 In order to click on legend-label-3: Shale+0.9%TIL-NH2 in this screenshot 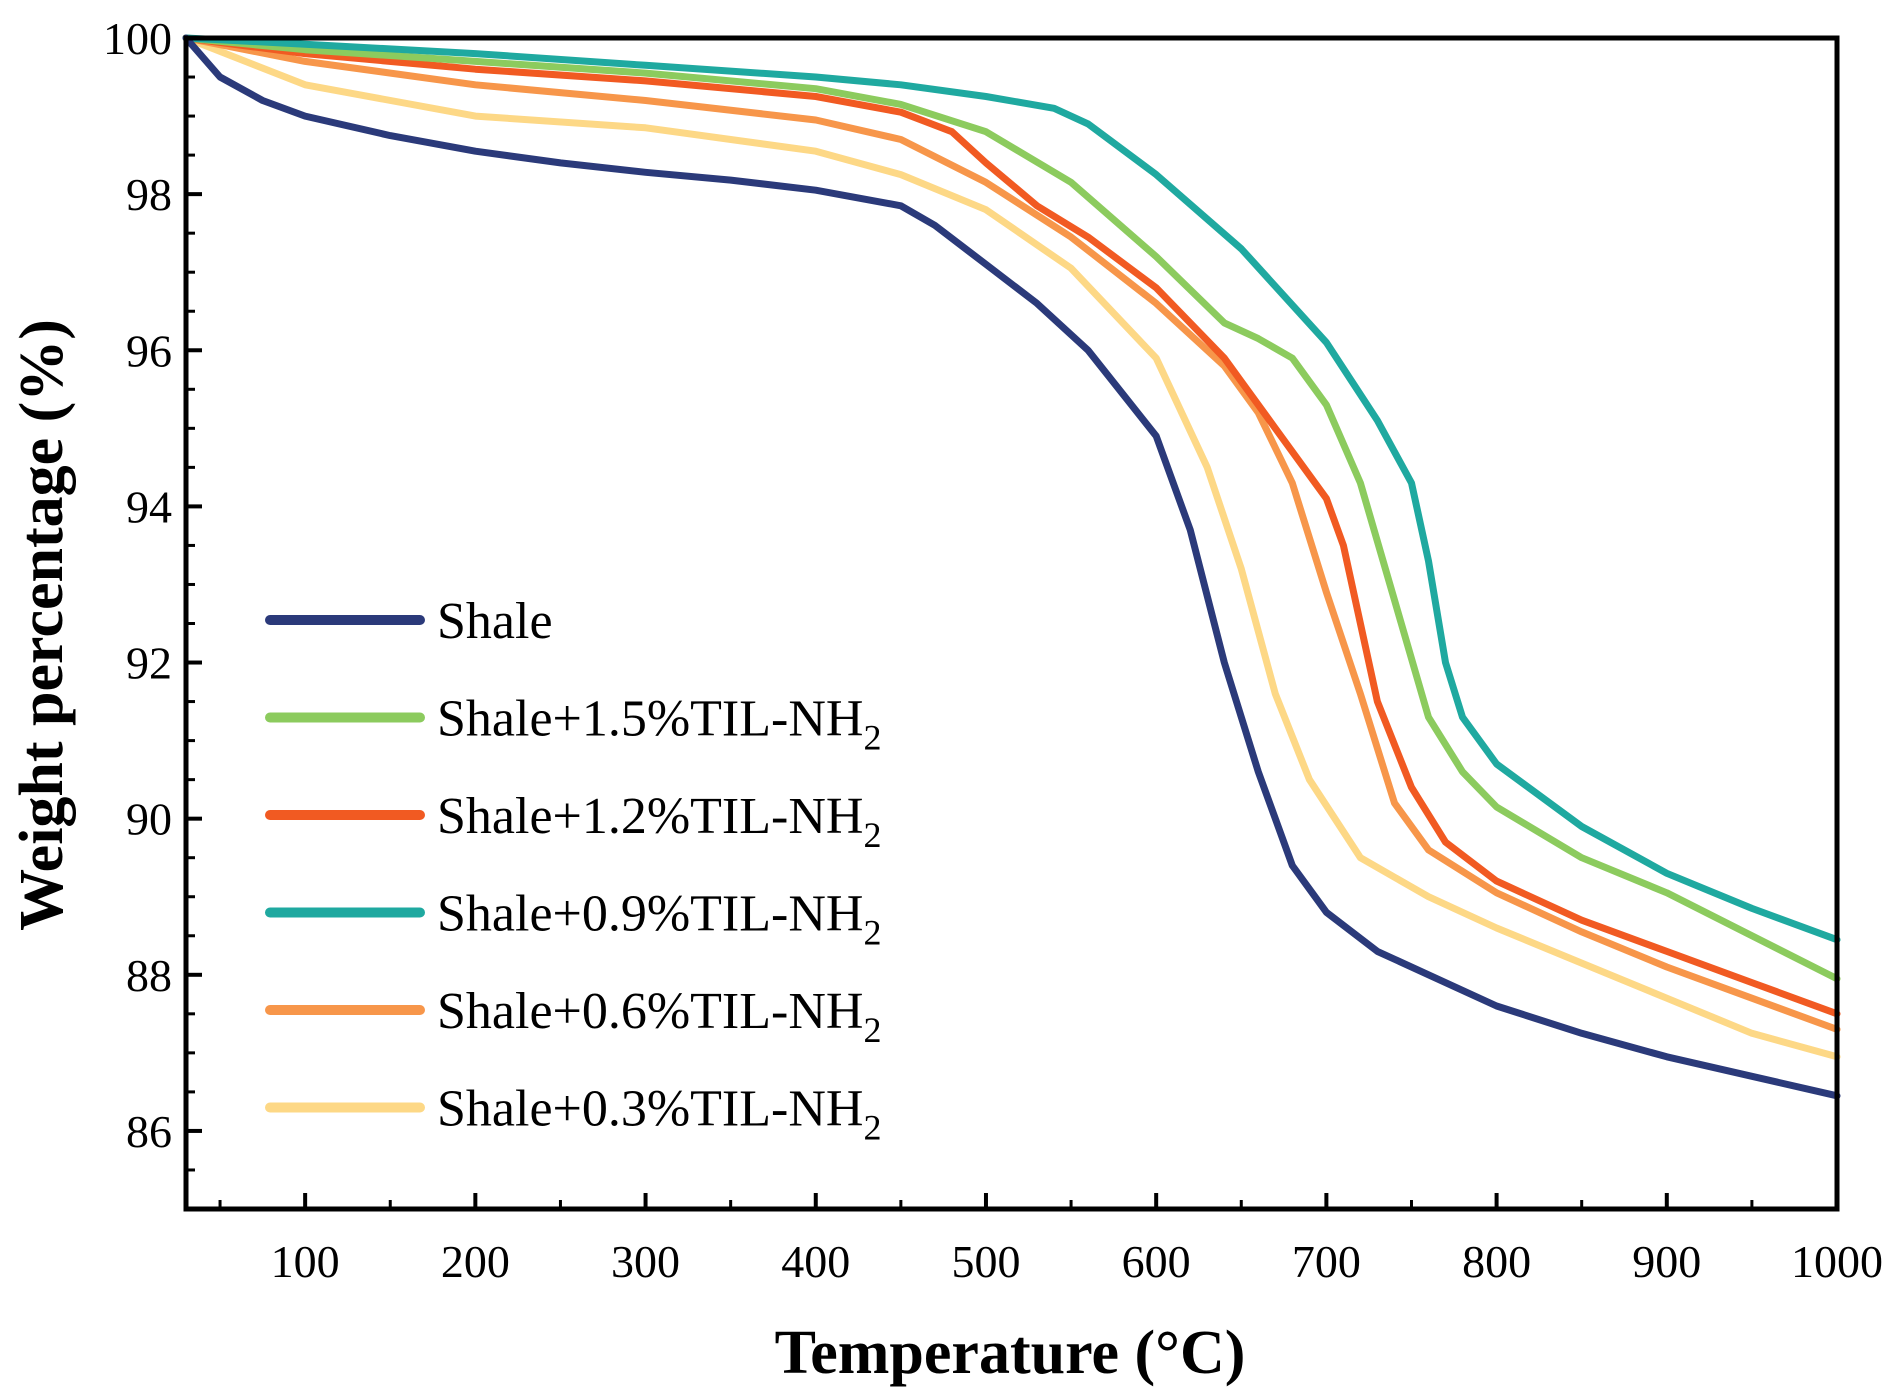, I will do `click(659, 919)`.